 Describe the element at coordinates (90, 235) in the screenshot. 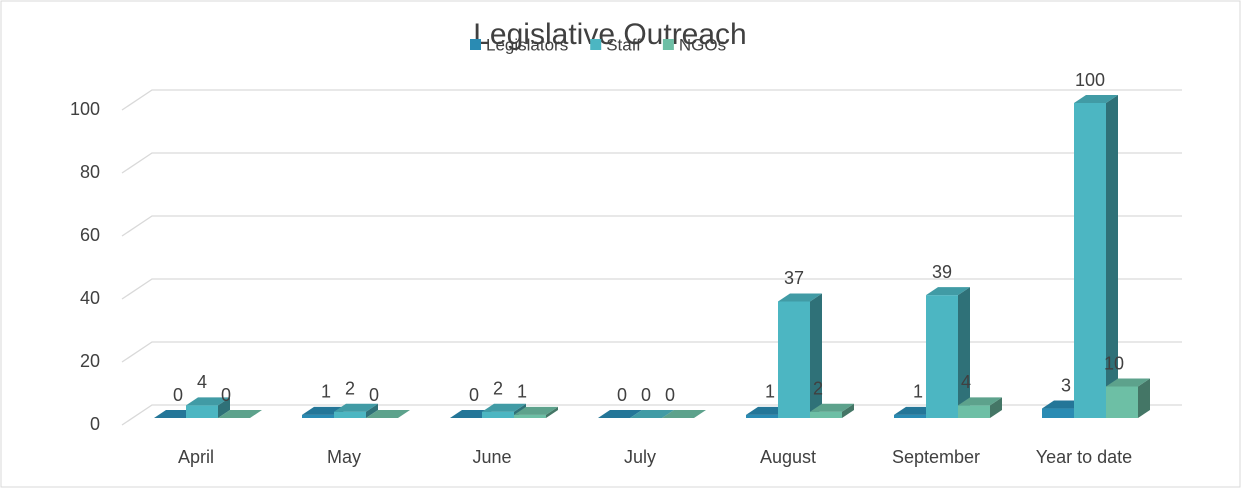

I see `y-tick-label: 60` at that location.